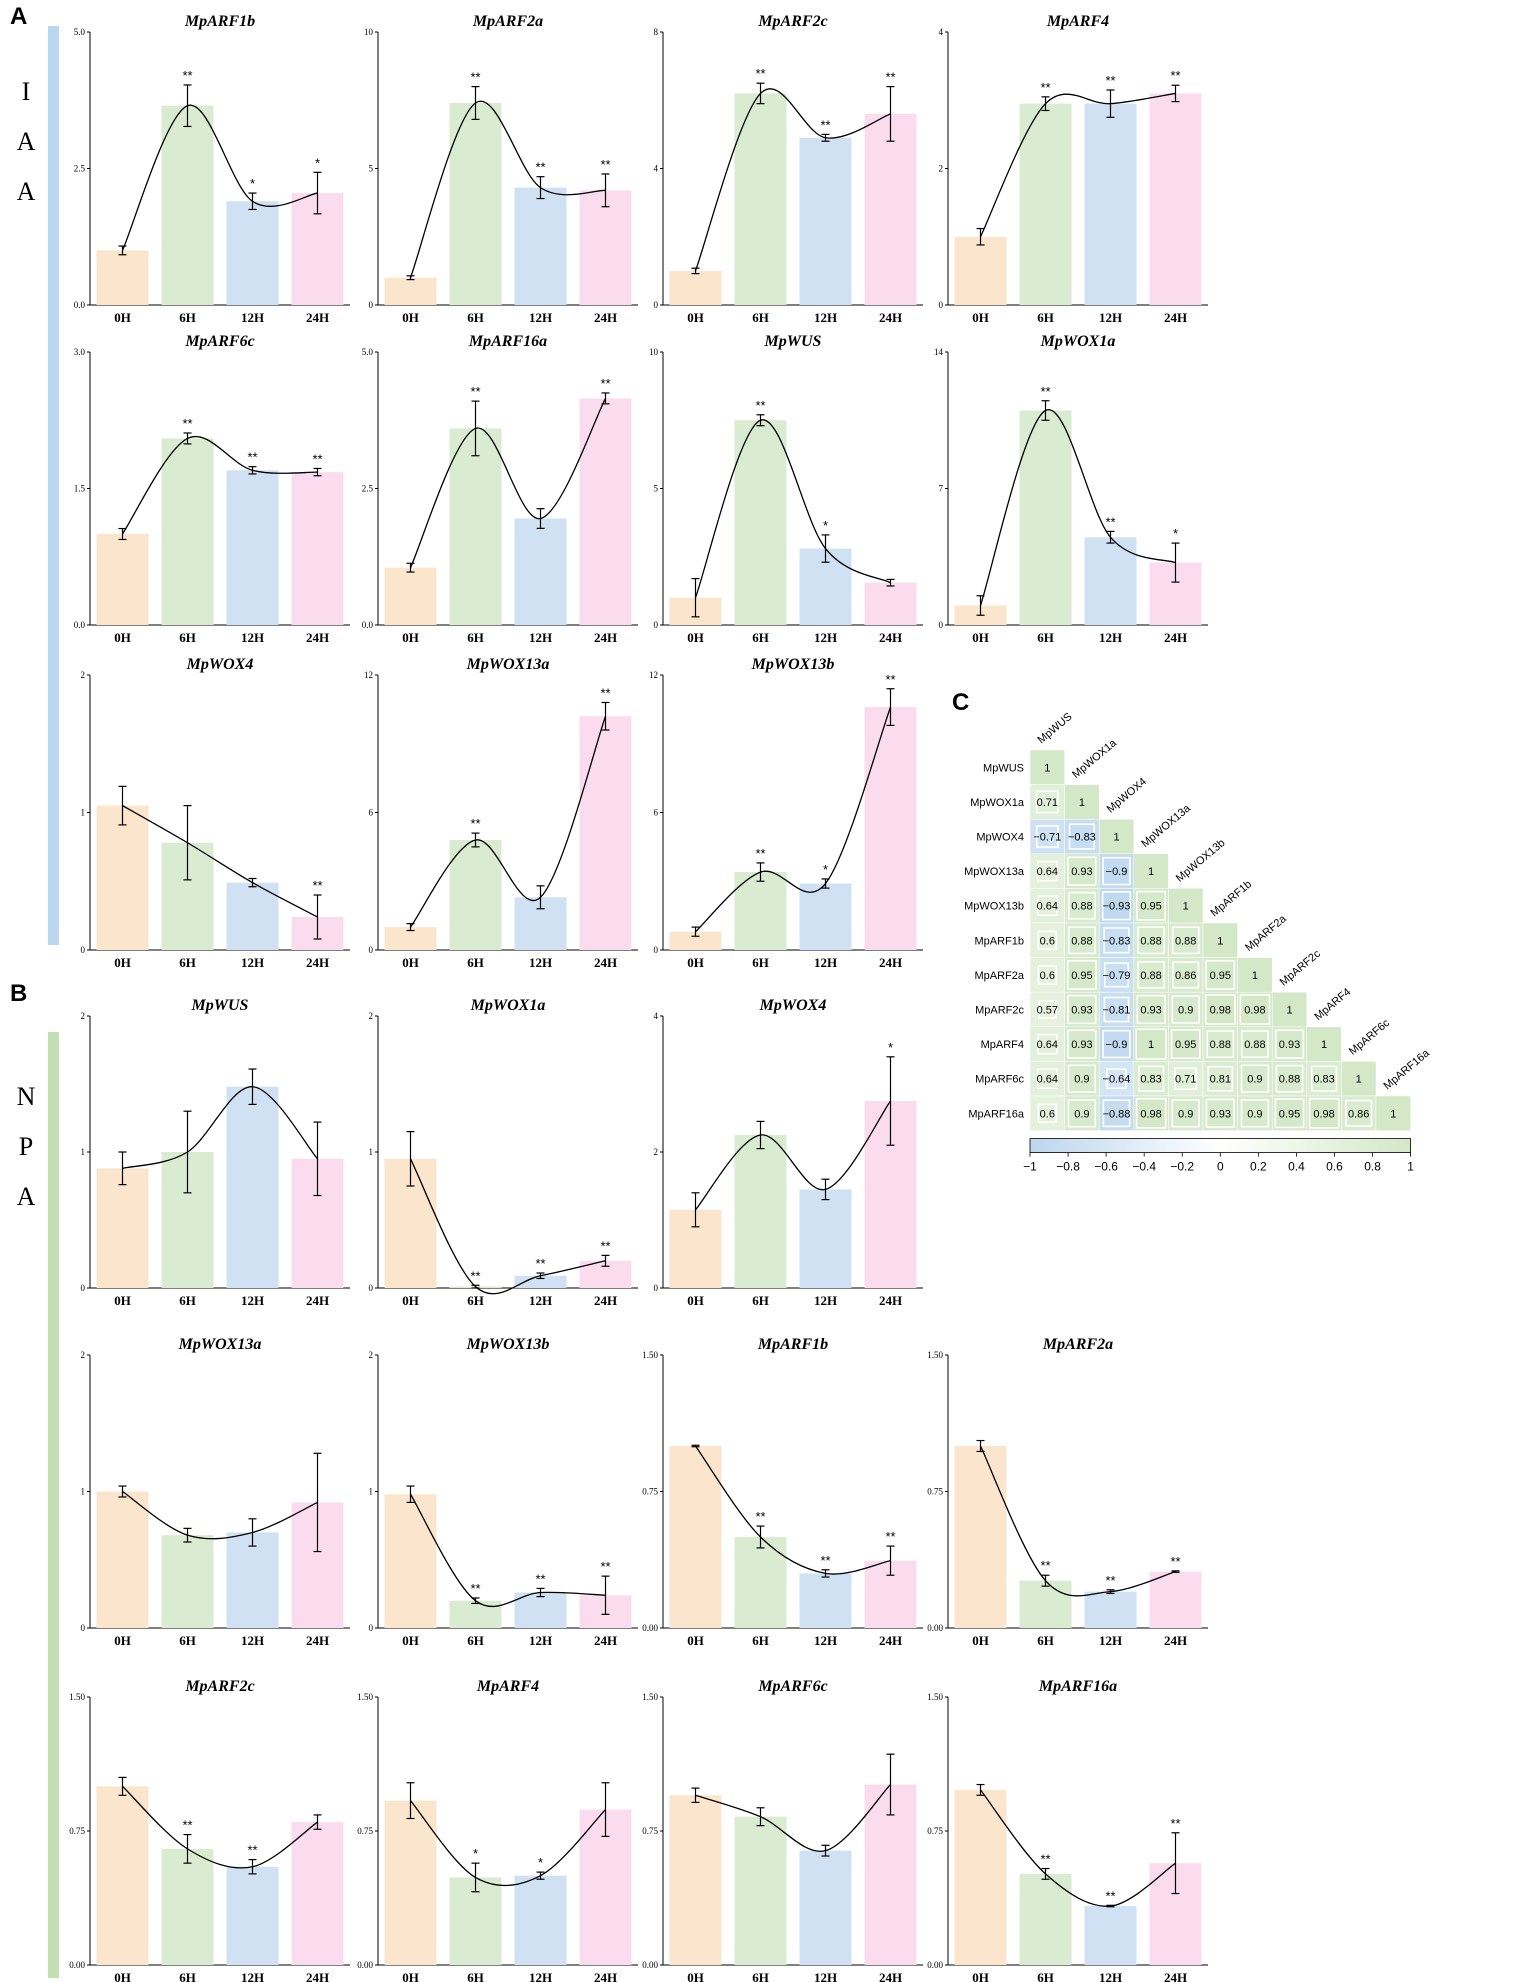 The width and height of the screenshot is (1536, 1982). What do you see at coordinates (501, 169) in the screenshot?
I see `chart-a-mparf2a: 0 5 10 MpARF2a 0H 6H 12H 24H ** ** **` at bounding box center [501, 169].